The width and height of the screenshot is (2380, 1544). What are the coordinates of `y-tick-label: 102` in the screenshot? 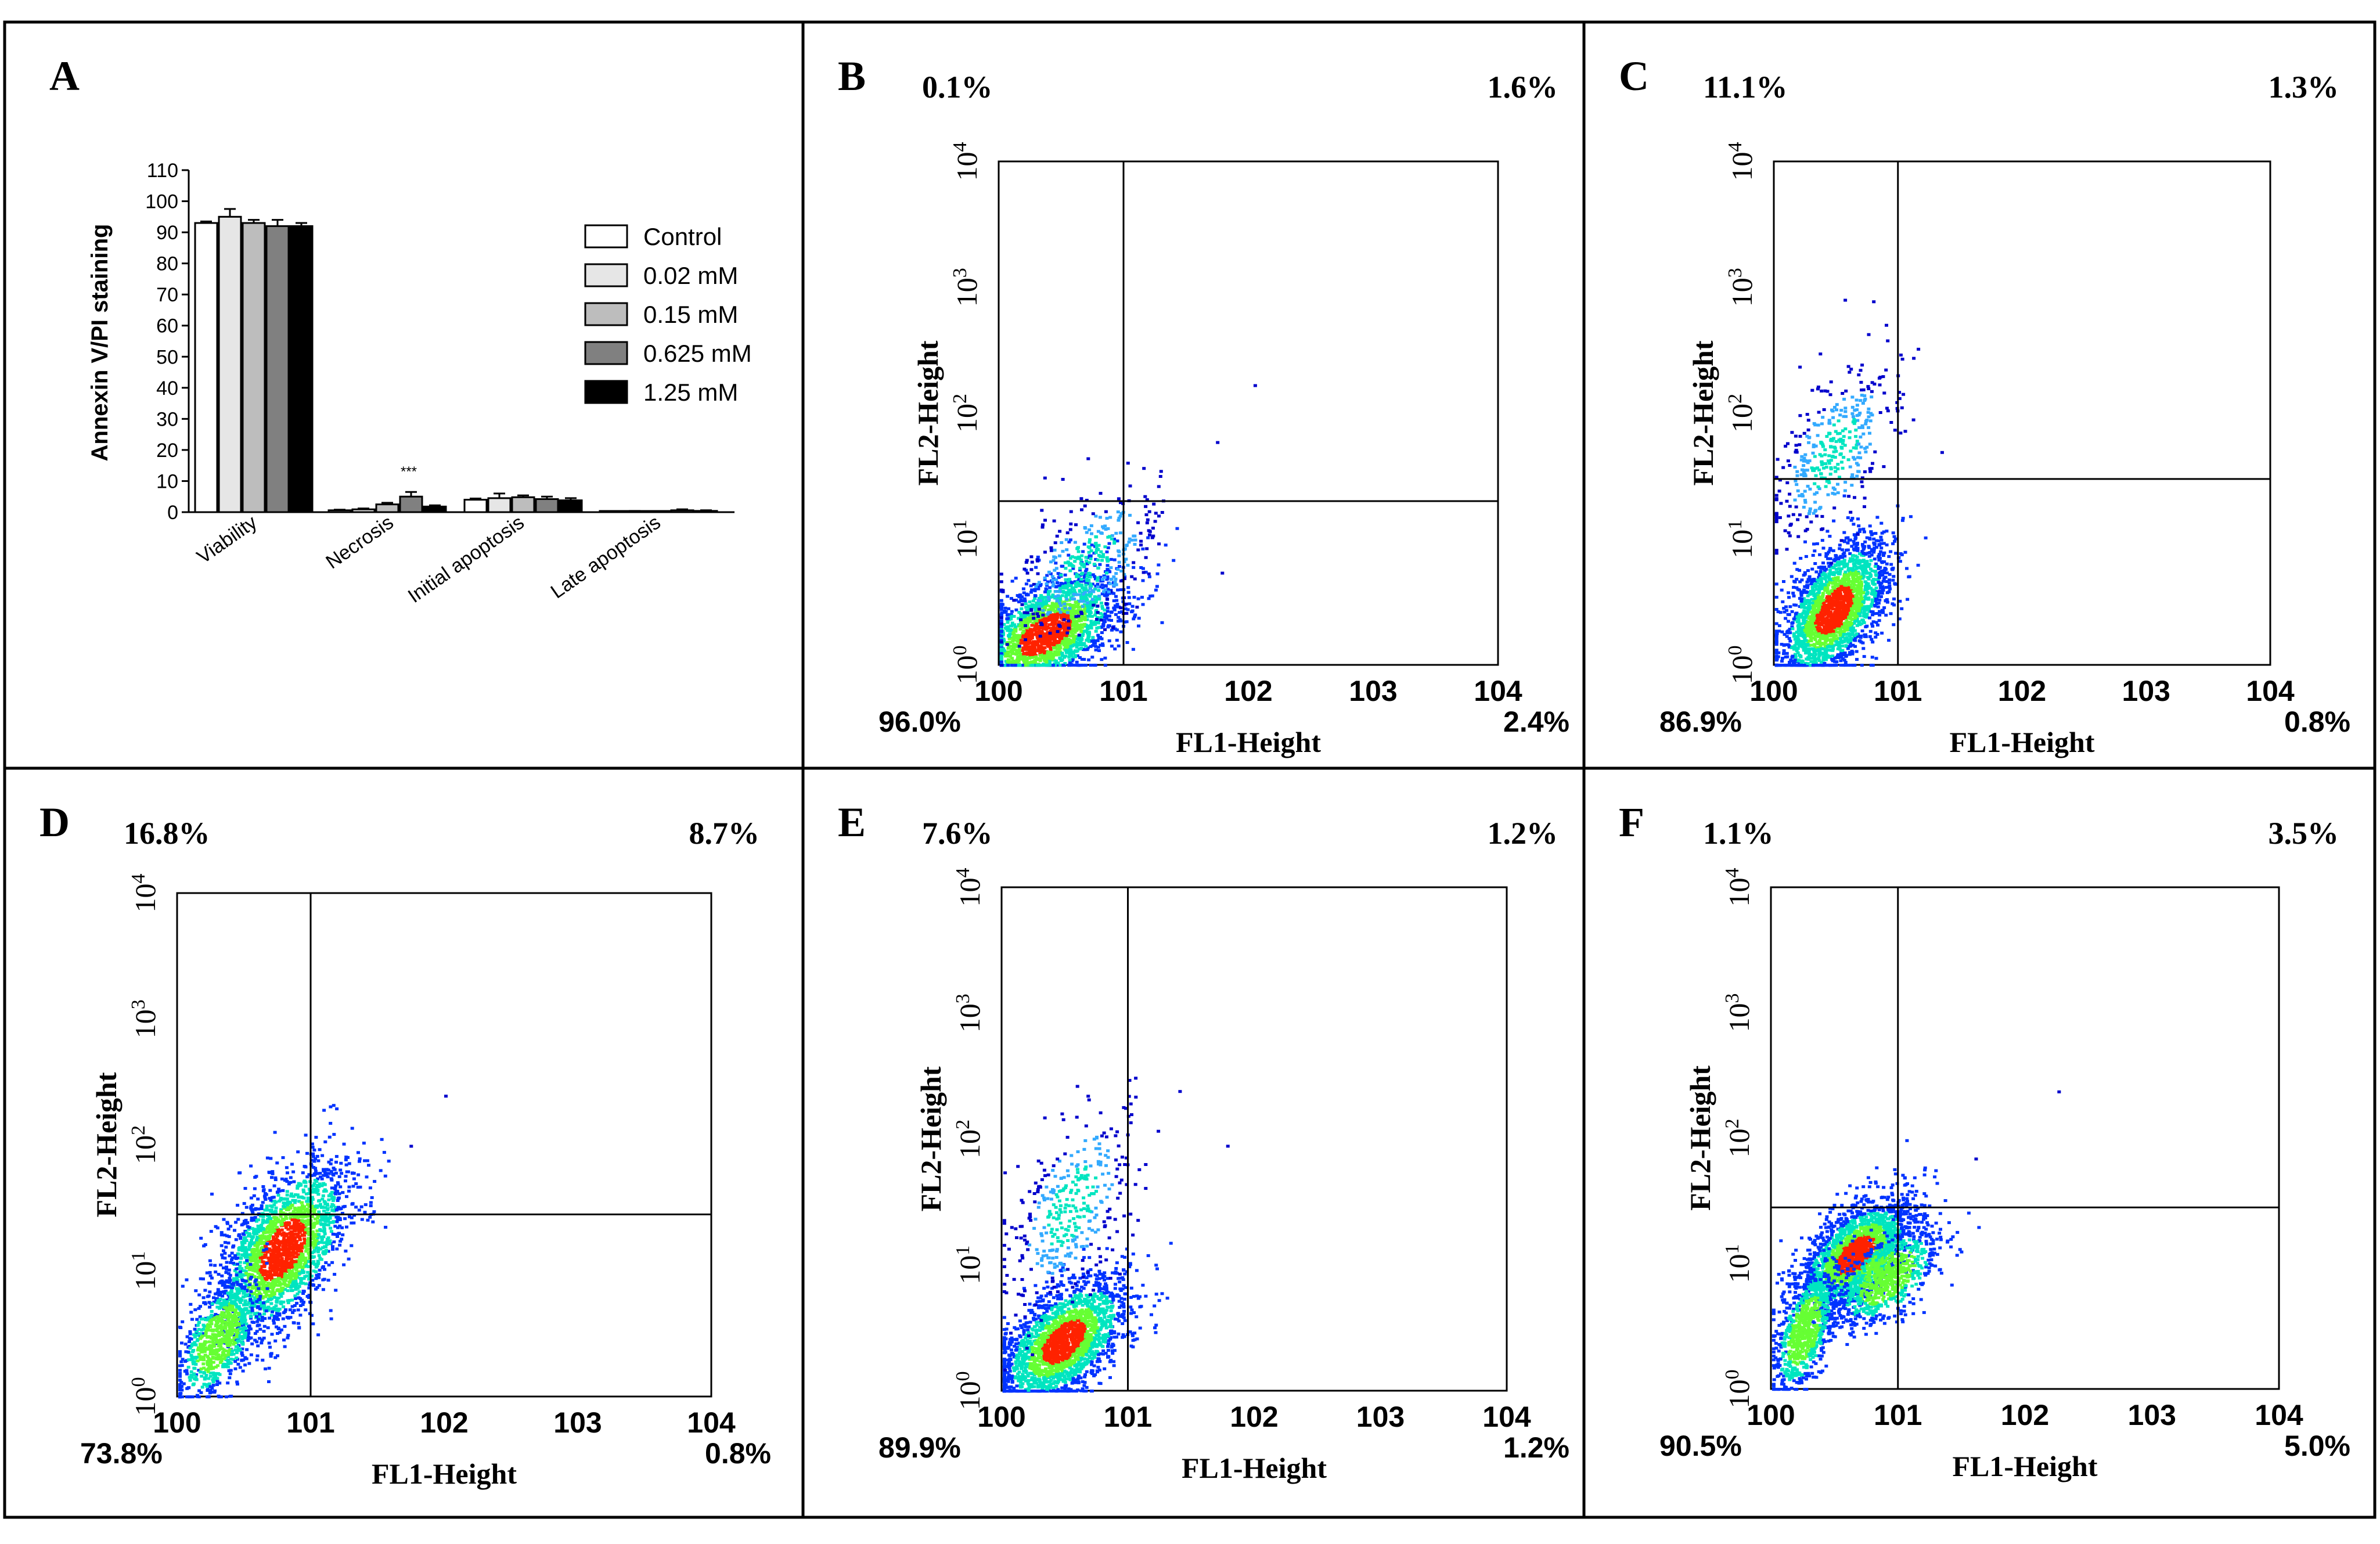 It's located at (966, 413).